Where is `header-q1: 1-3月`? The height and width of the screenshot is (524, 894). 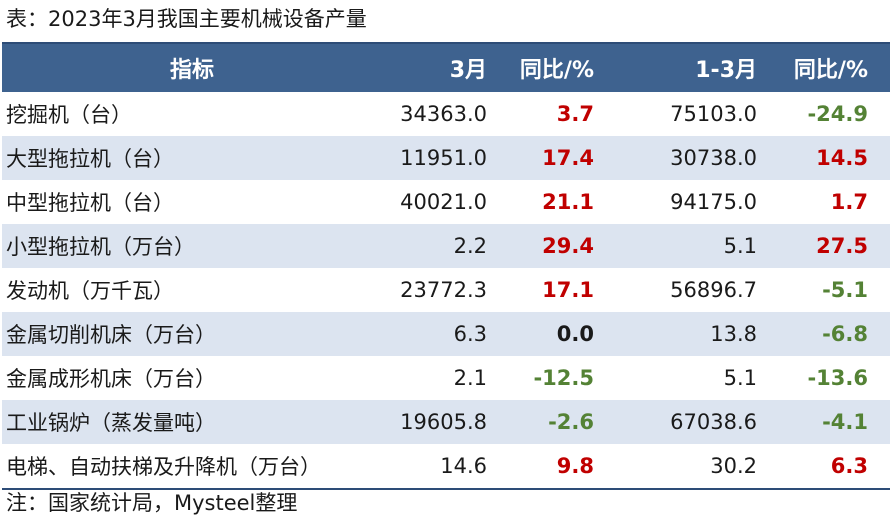 header-q1: 1-3月 is located at coordinates (726, 70).